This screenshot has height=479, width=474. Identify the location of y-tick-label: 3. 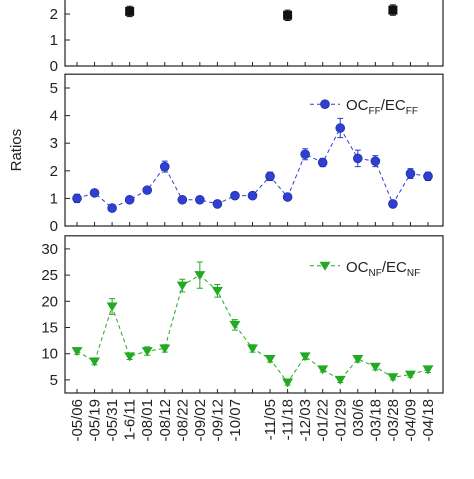
(54, 143).